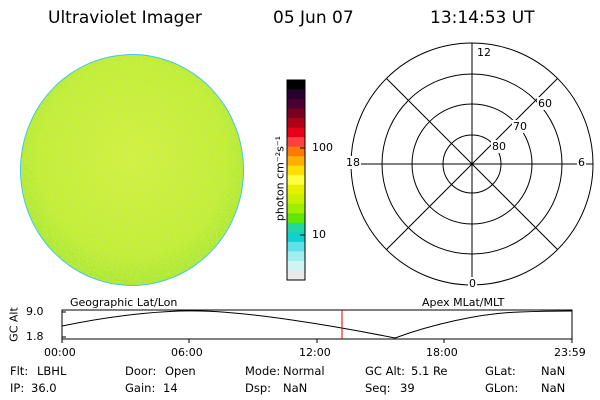  What do you see at coordinates (353, 162) in the screenshot?
I see `mlt-label-18: 18` at bounding box center [353, 162].